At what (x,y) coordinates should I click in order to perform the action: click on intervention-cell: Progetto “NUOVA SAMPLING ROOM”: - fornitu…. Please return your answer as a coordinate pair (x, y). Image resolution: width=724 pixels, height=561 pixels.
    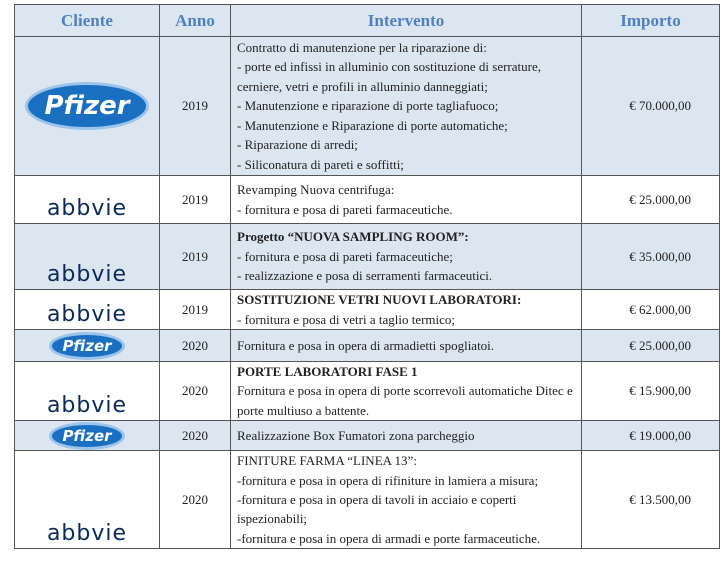
    Looking at the image, I should click on (406, 256).